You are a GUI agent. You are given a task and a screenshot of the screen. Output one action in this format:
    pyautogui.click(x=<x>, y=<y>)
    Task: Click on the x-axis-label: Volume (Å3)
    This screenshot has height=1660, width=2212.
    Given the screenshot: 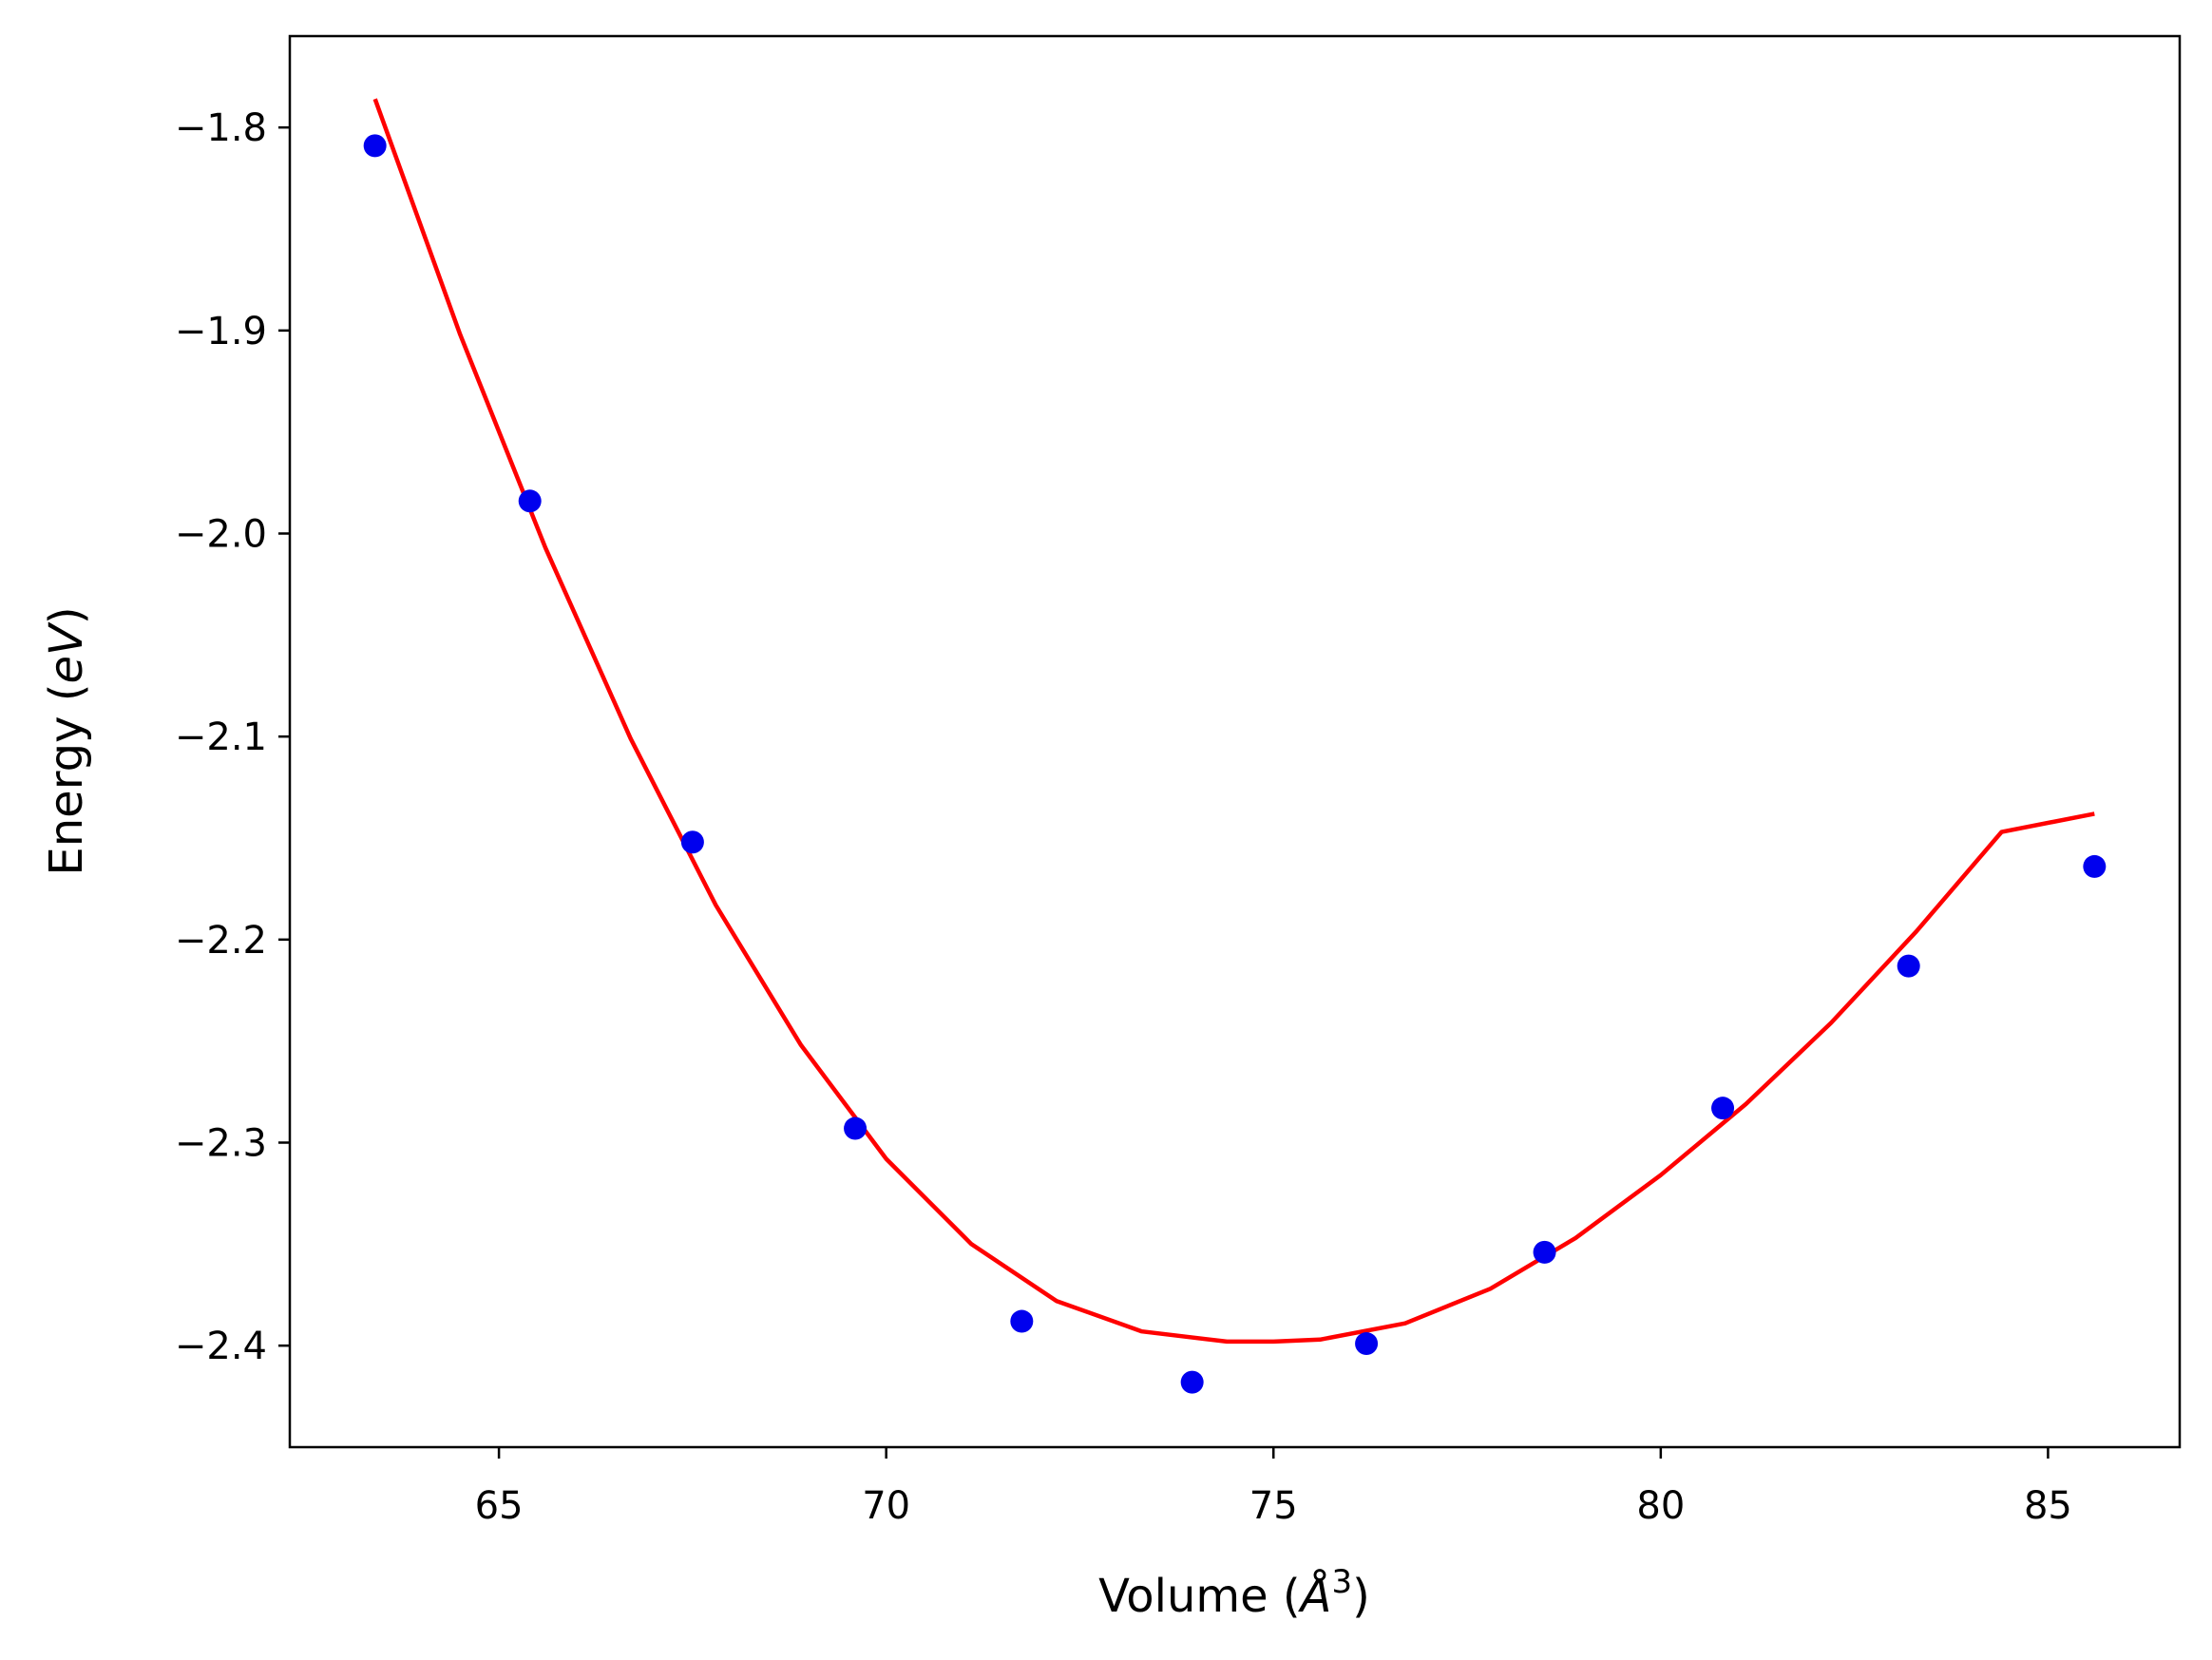 What is the action you would take?
    pyautogui.click(x=1234, y=1593)
    